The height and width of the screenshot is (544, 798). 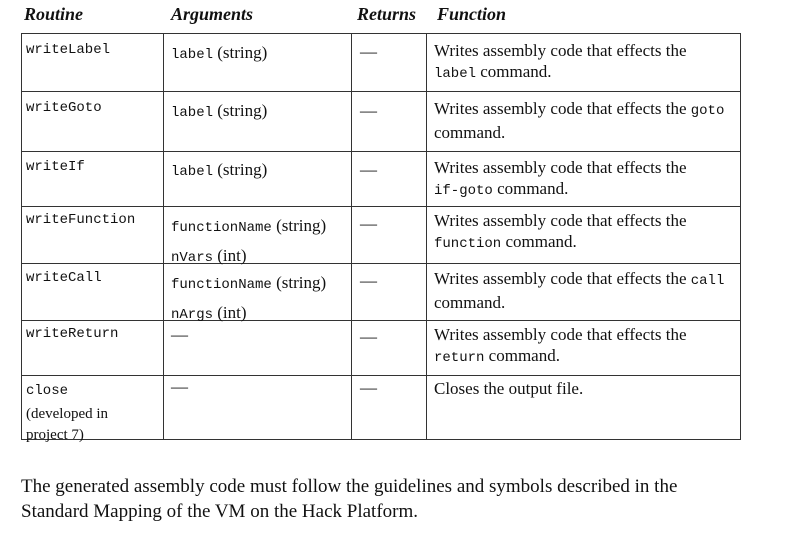 I want to click on routine-name: writeReturn, so click(x=72, y=334).